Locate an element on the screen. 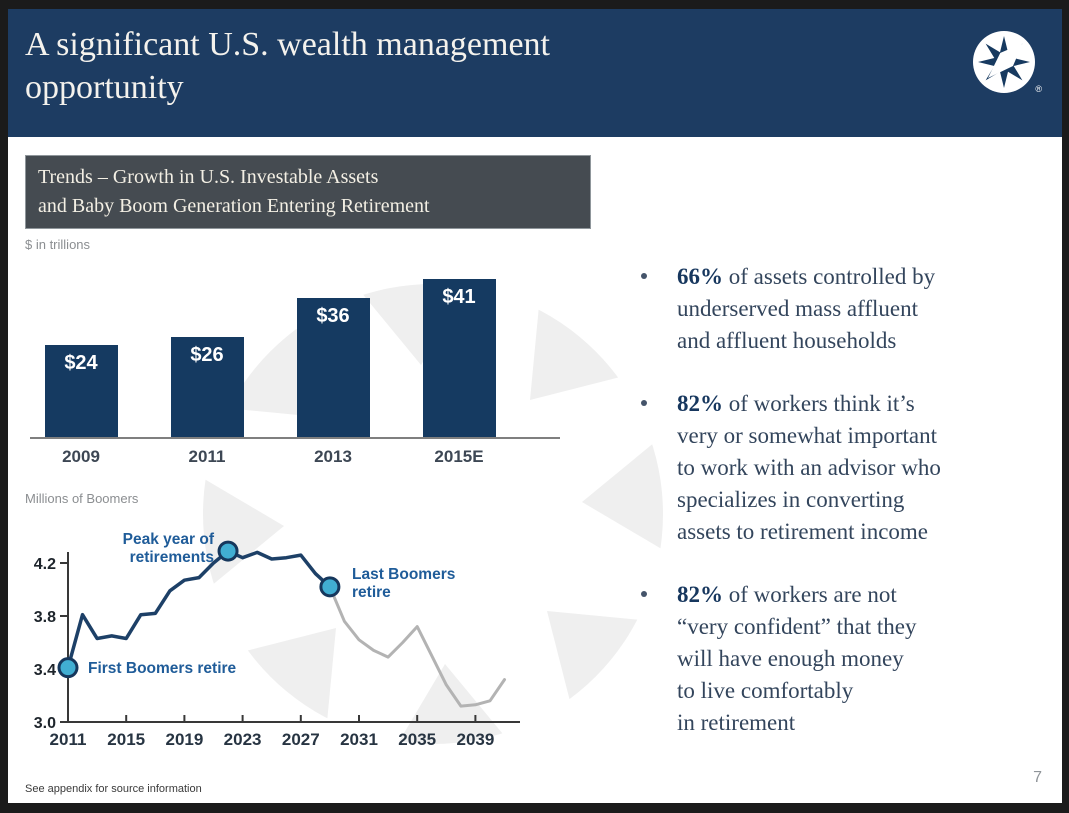 The height and width of the screenshot is (813, 1069). bar-chart-axis is located at coordinates (295, 438).